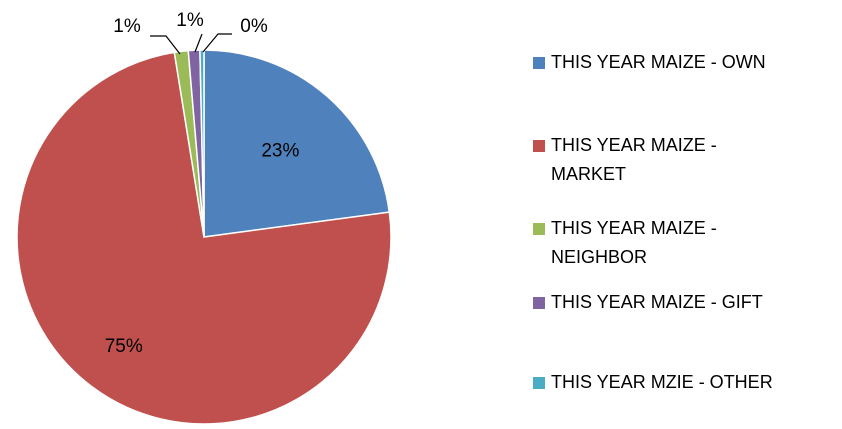 This screenshot has height=429, width=842. I want to click on data-label-other: 0%, so click(254, 26).